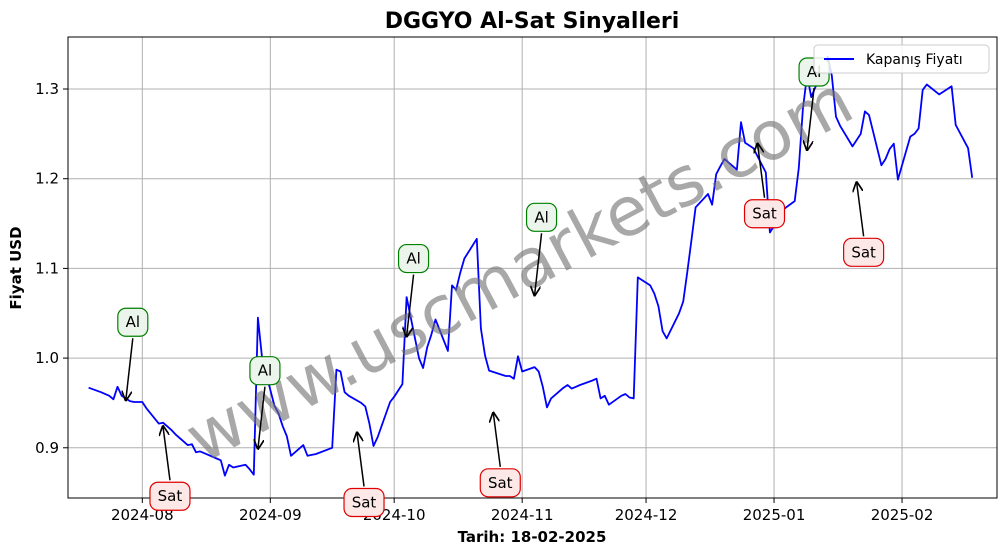 The width and height of the screenshot is (1006, 554). I want to click on x-axis-label: Tarih: 18-02-2025, so click(532, 537).